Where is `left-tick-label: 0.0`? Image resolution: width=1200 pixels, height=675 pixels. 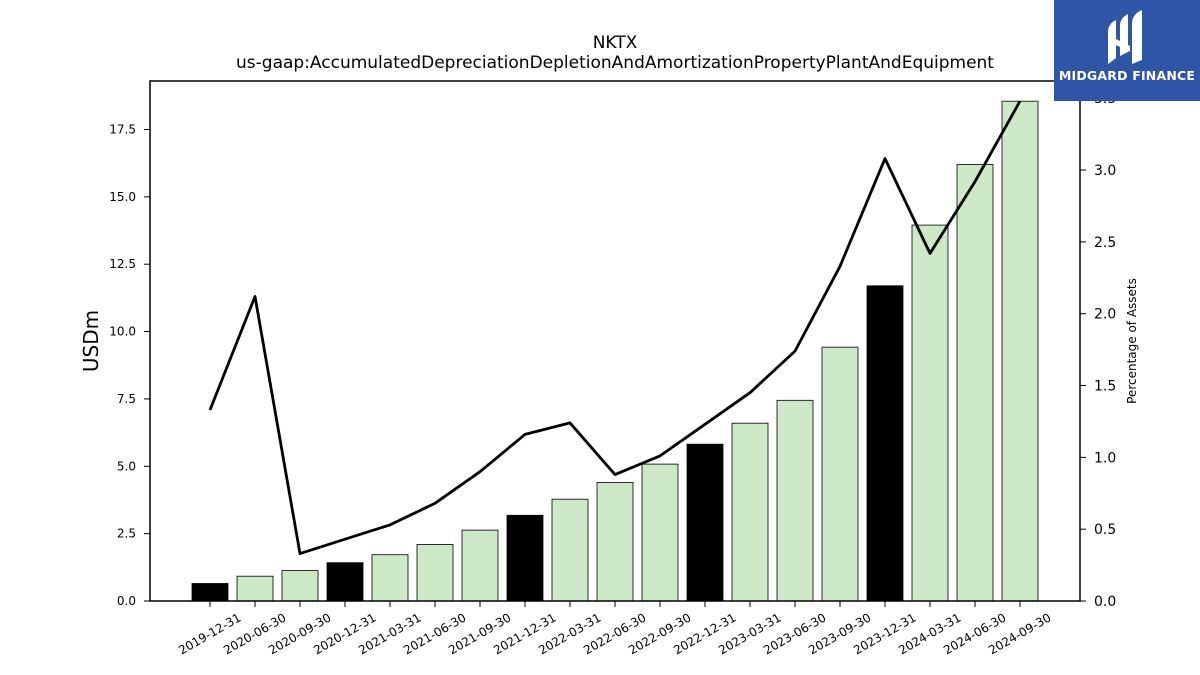 left-tick-label: 0.0 is located at coordinates (126, 601).